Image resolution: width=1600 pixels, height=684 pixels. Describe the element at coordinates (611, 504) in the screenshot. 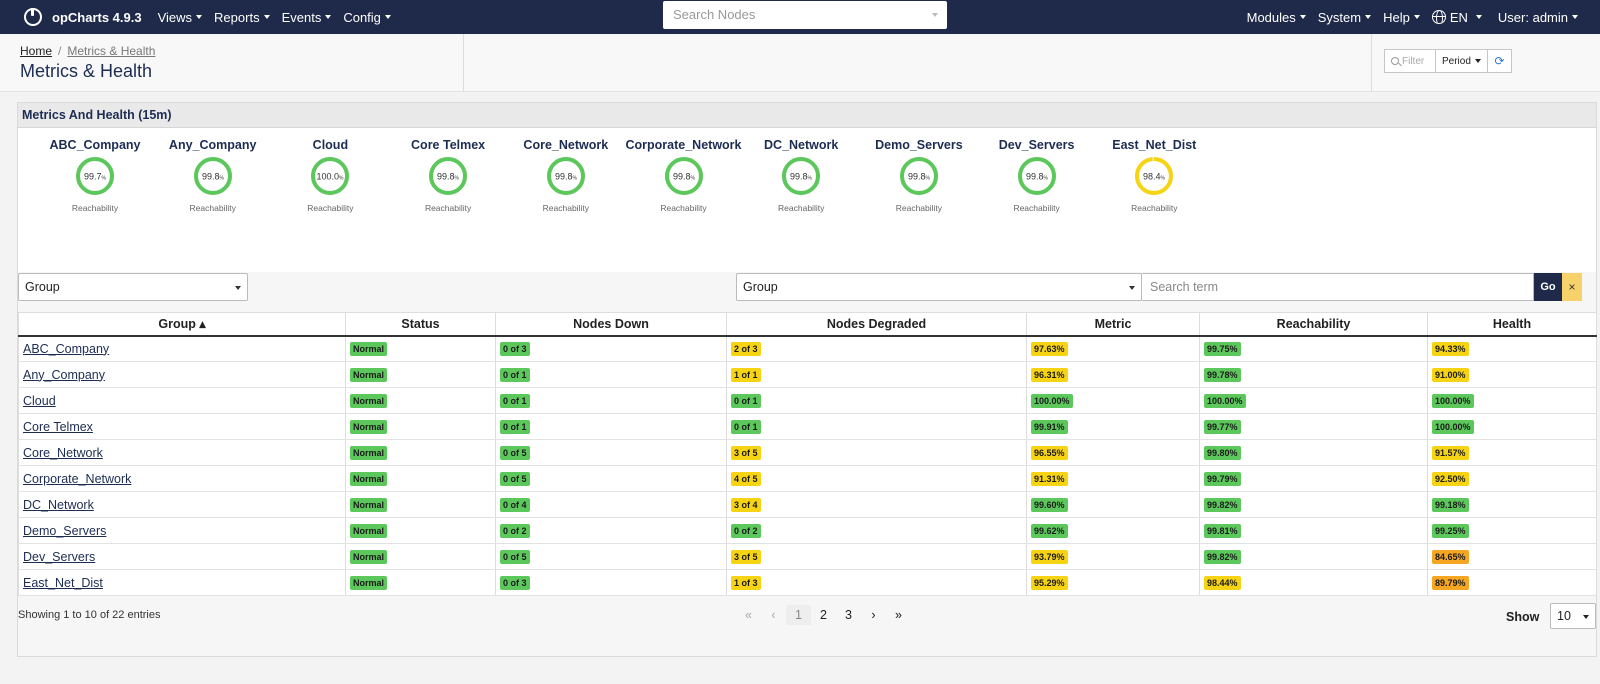

I see `cell-nodes-down: 0 of 4` at that location.